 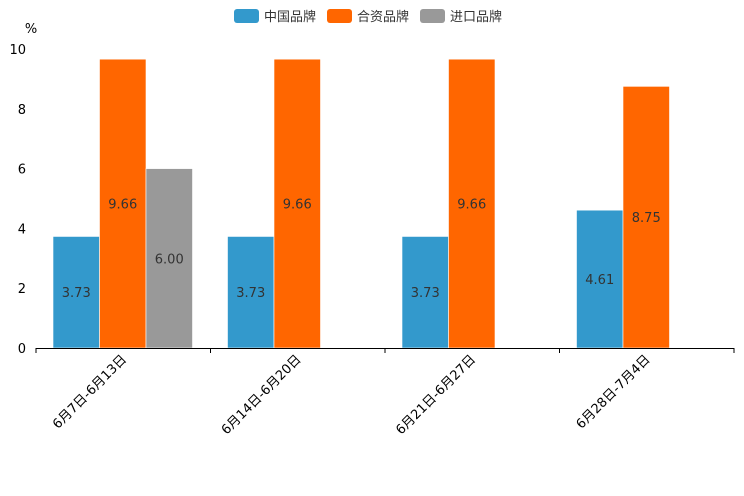 I want to click on data-label-0-2: 6.00, so click(x=169, y=259).